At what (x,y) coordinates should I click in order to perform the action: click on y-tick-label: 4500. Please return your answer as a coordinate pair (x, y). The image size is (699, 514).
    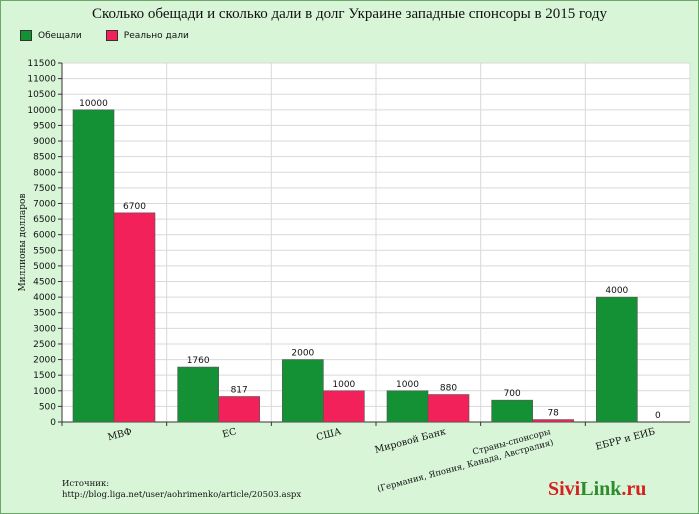
    Looking at the image, I should click on (44, 283).